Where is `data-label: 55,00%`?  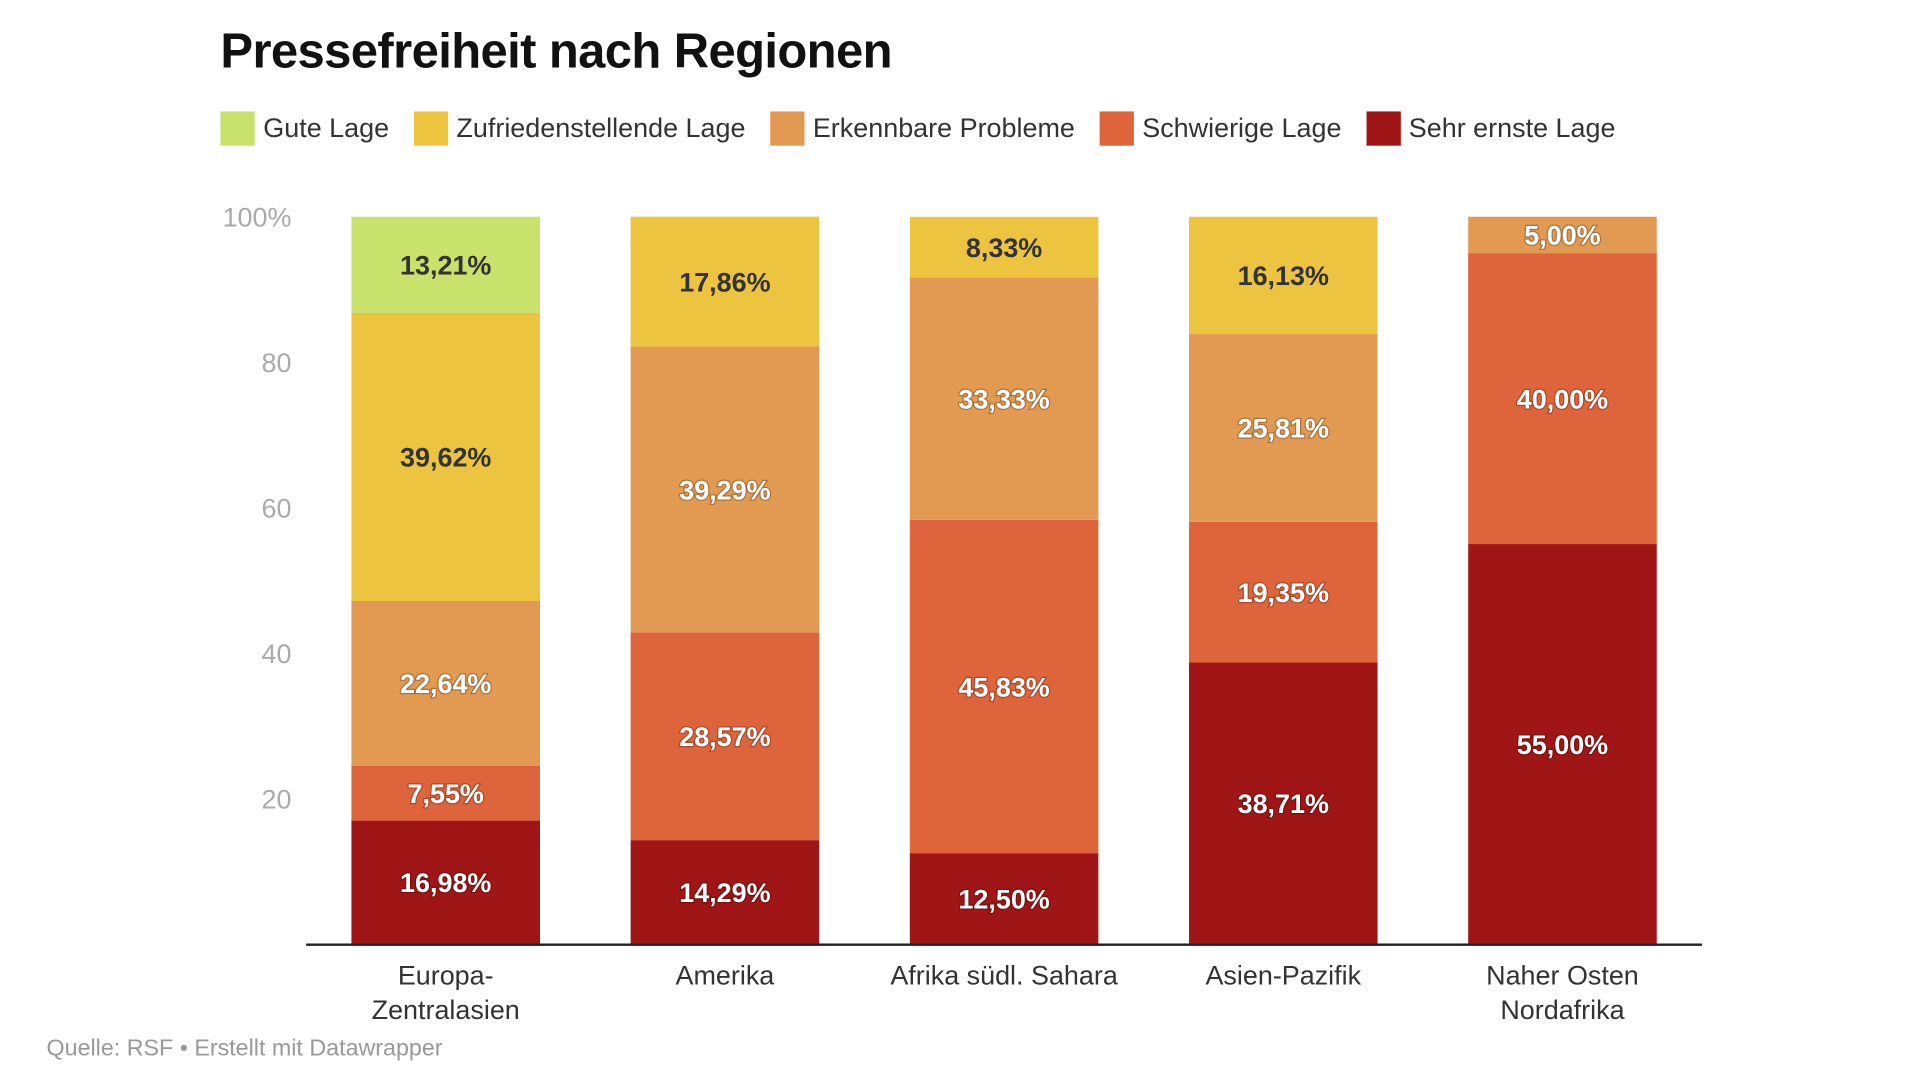
data-label: 55,00% is located at coordinates (1562, 745).